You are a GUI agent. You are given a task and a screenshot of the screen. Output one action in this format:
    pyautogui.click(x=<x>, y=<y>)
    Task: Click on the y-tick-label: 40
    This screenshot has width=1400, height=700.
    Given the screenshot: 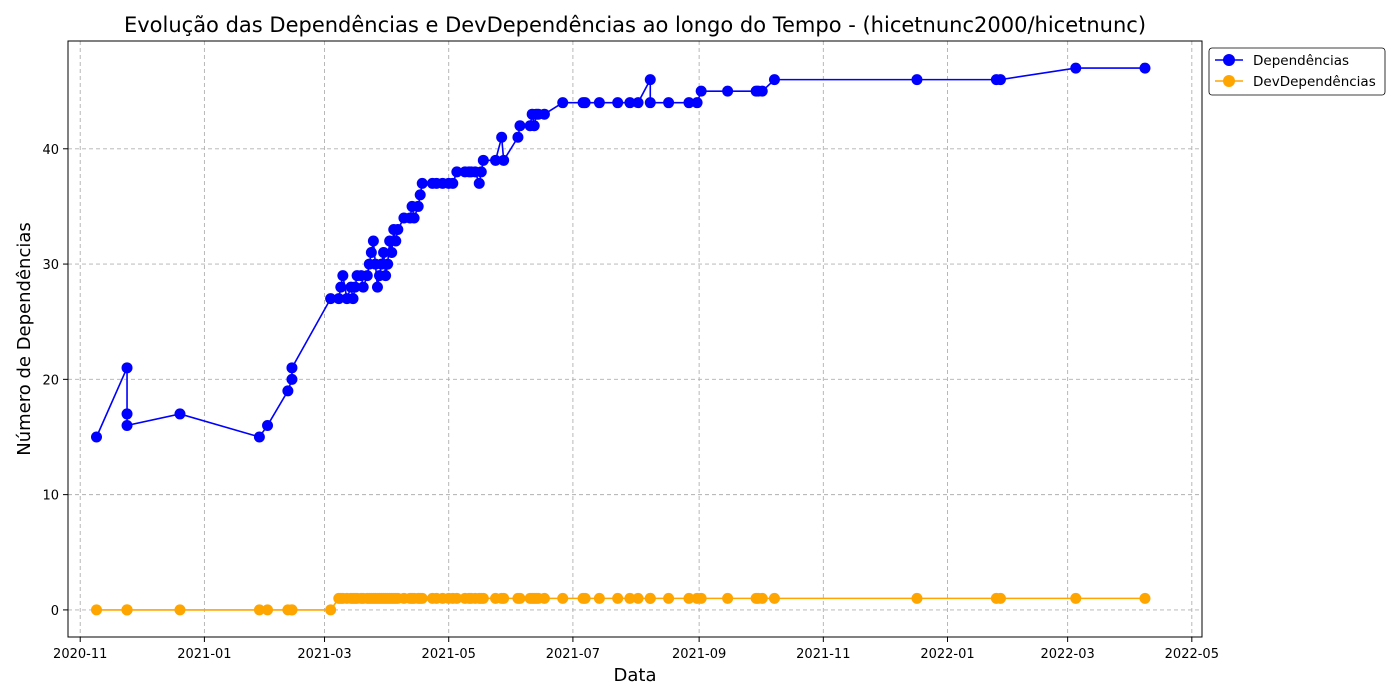 What is the action you would take?
    pyautogui.click(x=50, y=150)
    